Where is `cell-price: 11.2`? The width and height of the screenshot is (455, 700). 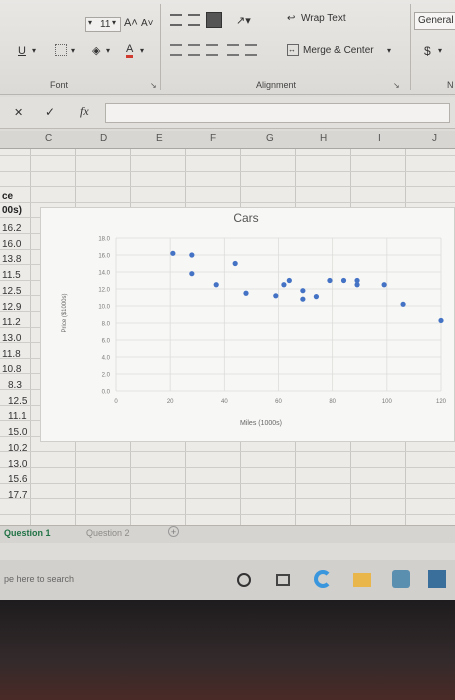 cell-price: 11.2 is located at coordinates (11, 323).